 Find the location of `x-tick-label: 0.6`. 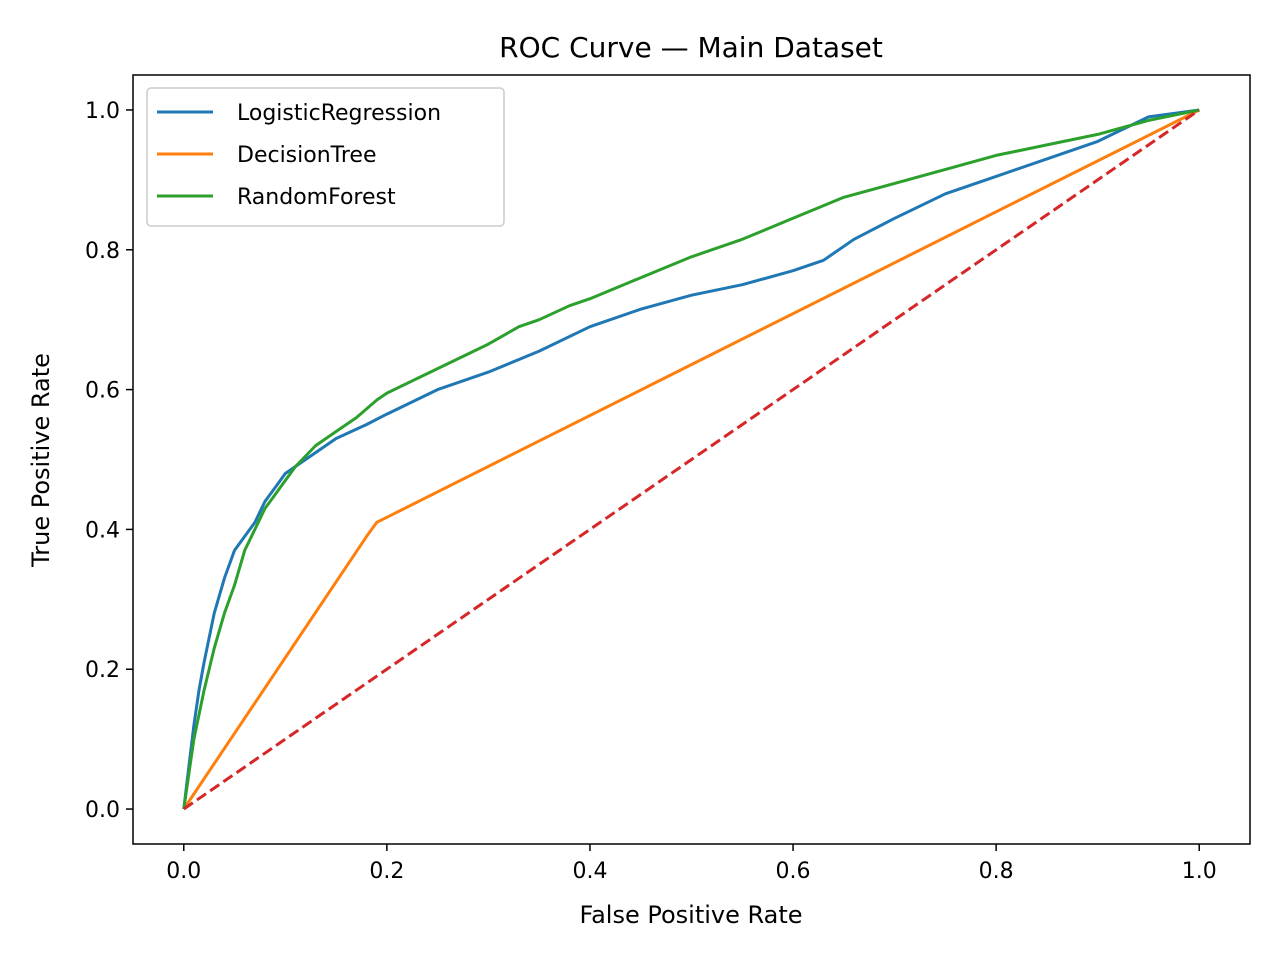

x-tick-label: 0.6 is located at coordinates (793, 871).